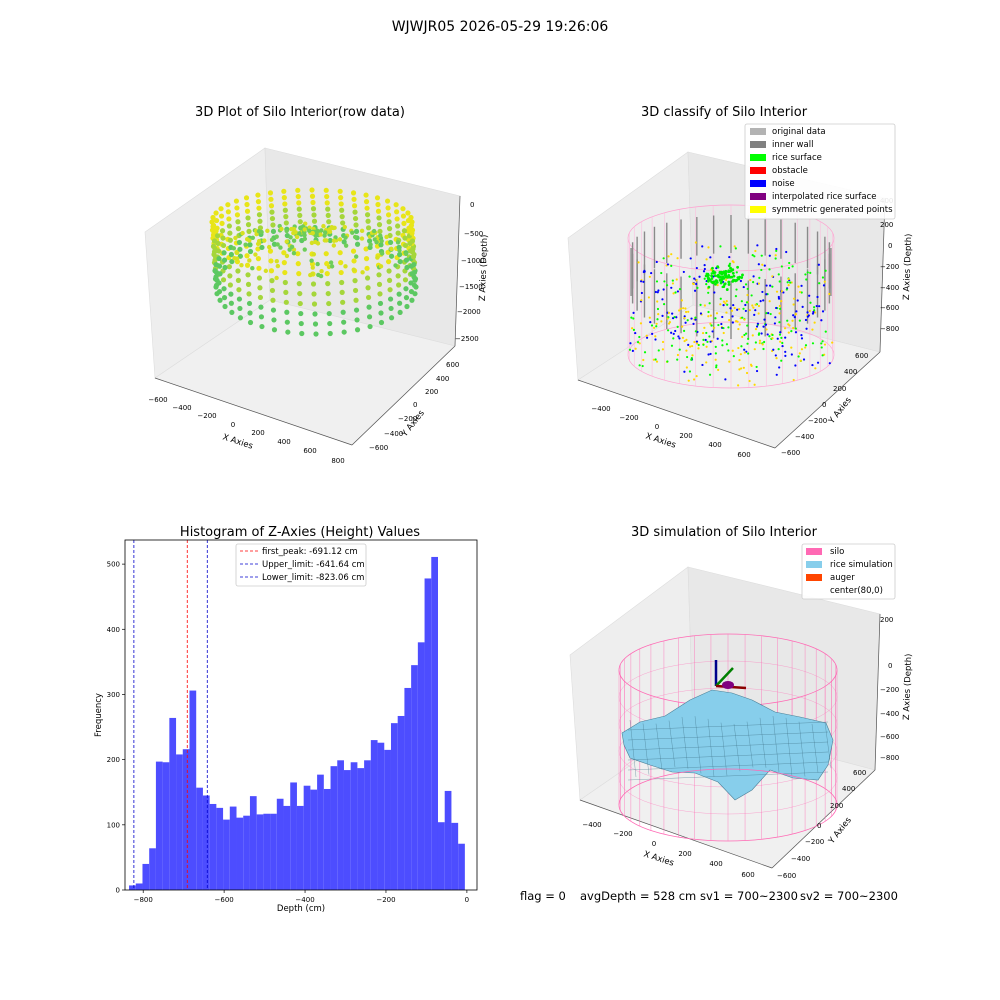 The image size is (1000, 1000). Describe the element at coordinates (157, 400) in the screenshot. I see `raw-xtick: −600` at that location.